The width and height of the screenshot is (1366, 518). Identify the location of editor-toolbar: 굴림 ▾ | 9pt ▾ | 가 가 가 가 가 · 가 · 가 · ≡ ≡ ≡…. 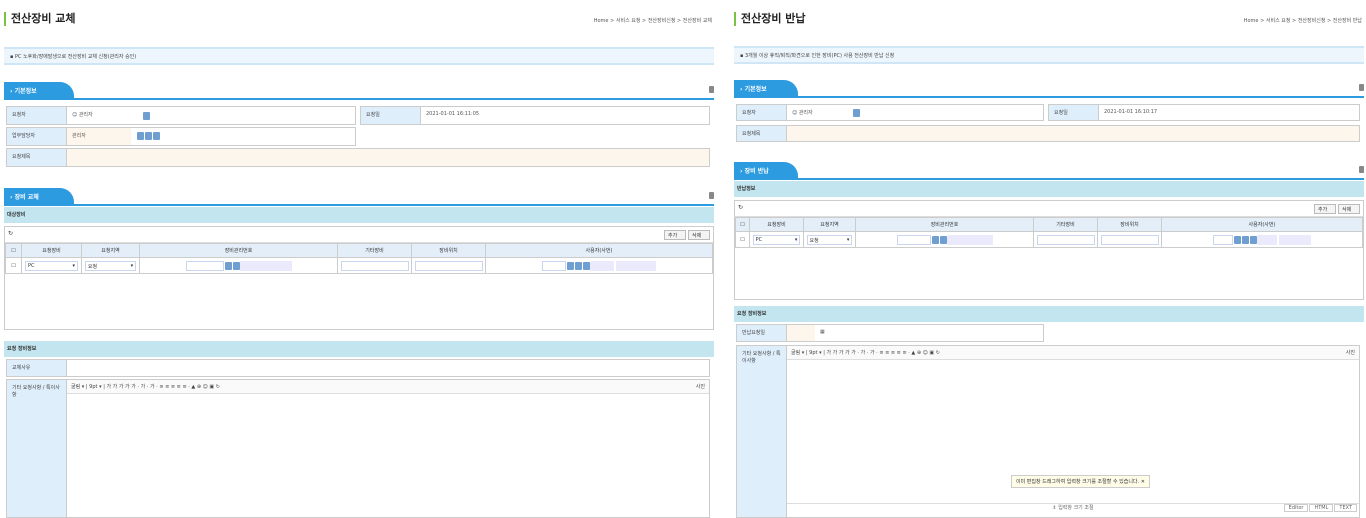
(1073, 353).